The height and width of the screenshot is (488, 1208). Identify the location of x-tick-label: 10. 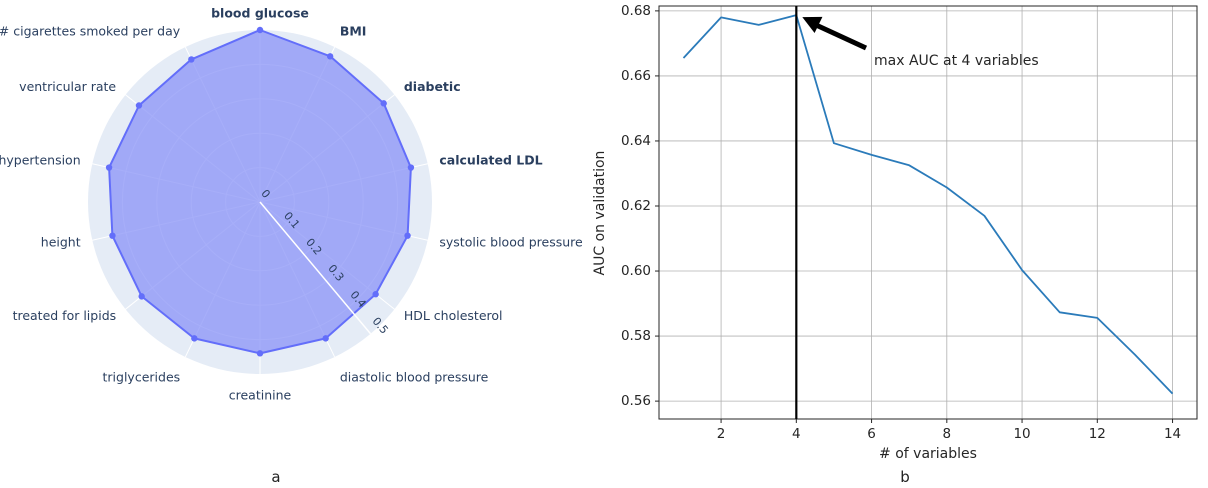
(1021, 434).